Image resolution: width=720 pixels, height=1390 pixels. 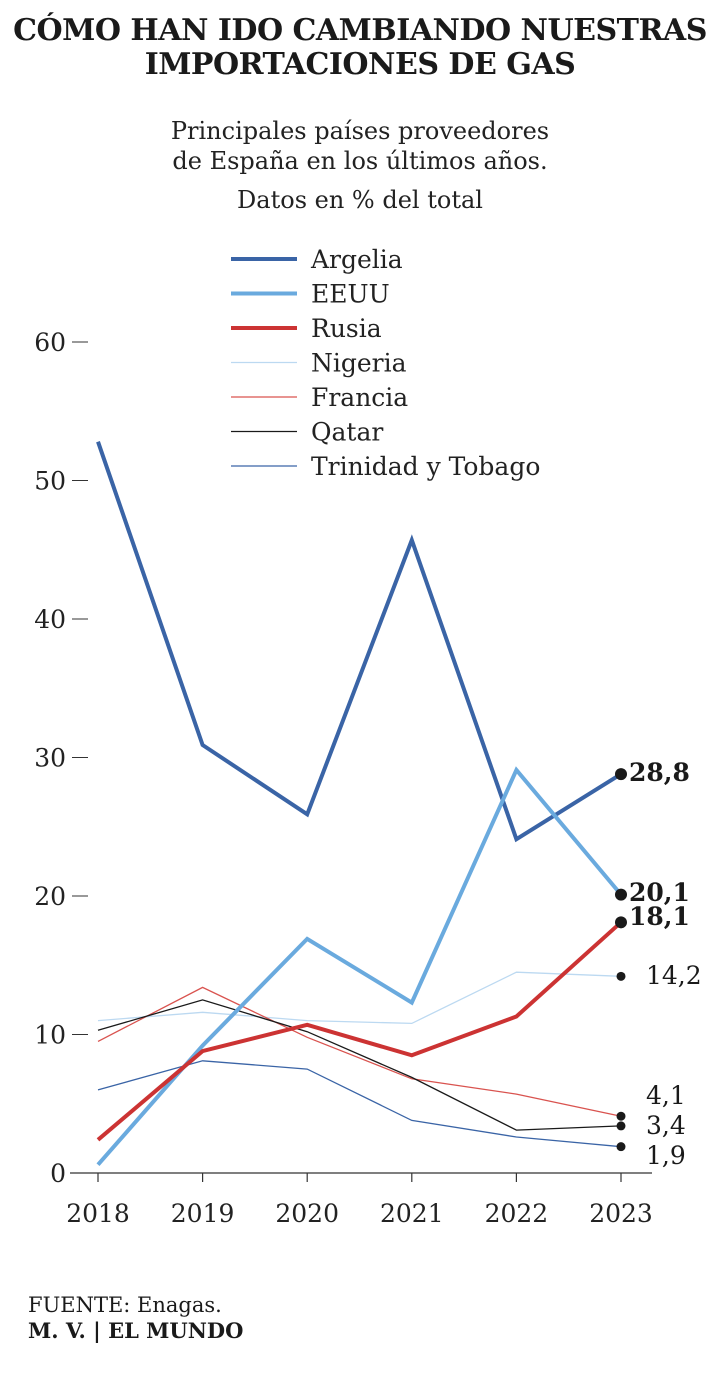 What do you see at coordinates (50, 758) in the screenshot?
I see `y-tick-label: 30` at bounding box center [50, 758].